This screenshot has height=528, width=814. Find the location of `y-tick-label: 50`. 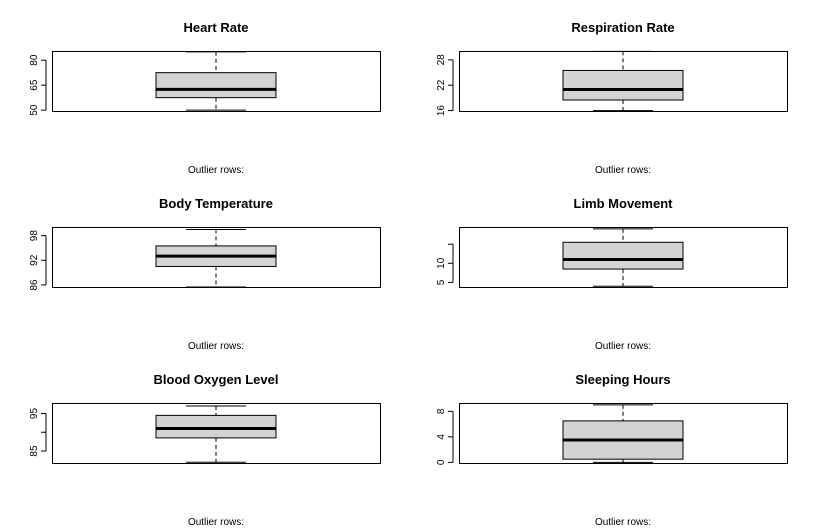

y-tick-label: 50 is located at coordinates (34, 110).